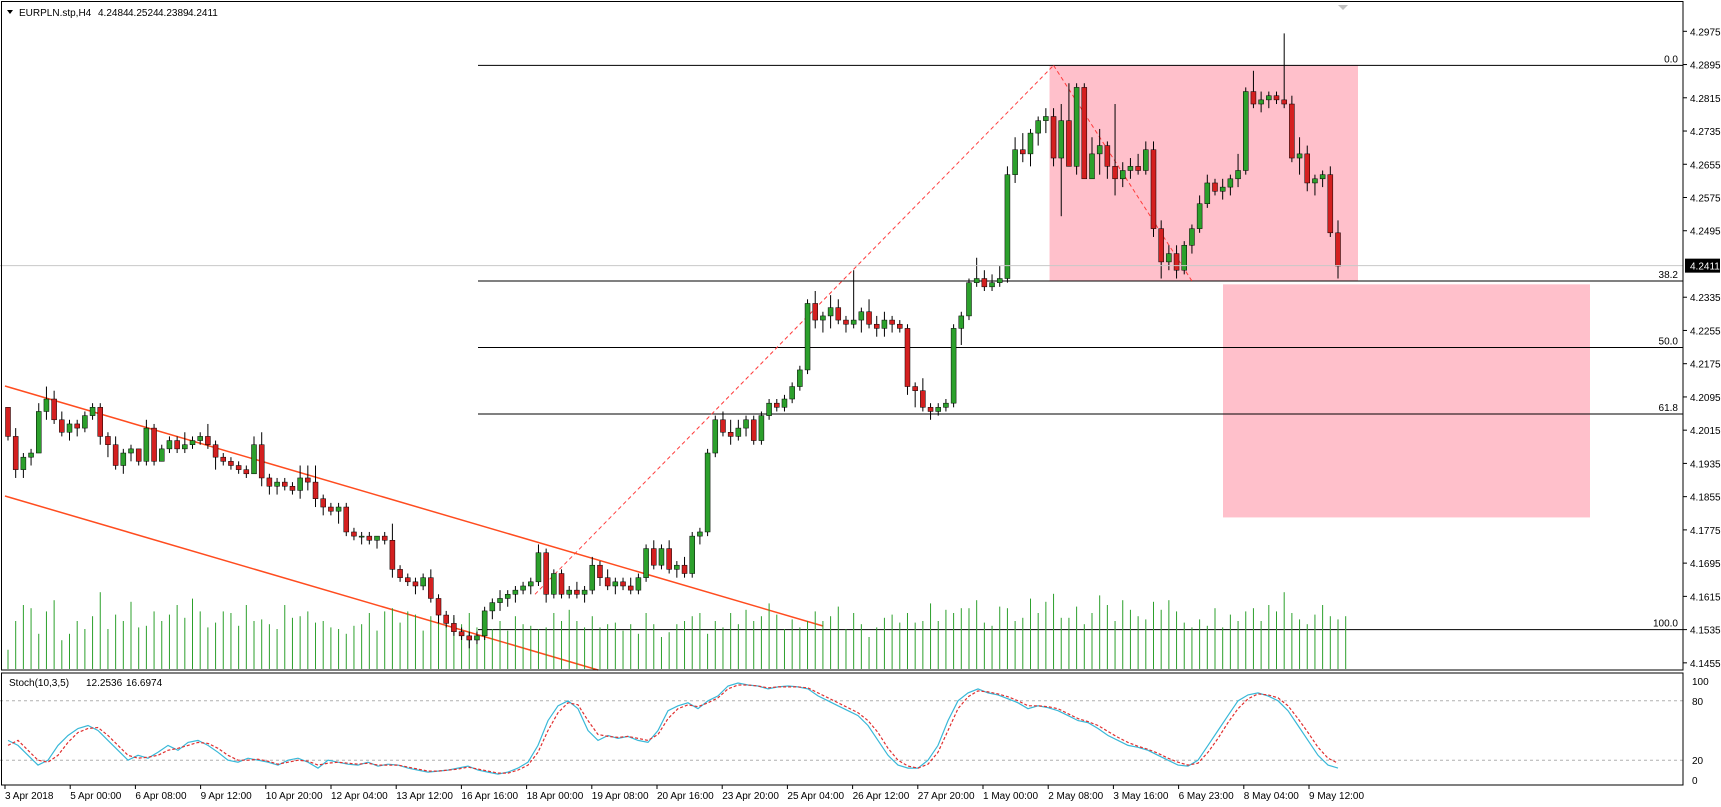 The image size is (1721, 807). I want to click on collapse-triangle-icon, so click(10, 12).